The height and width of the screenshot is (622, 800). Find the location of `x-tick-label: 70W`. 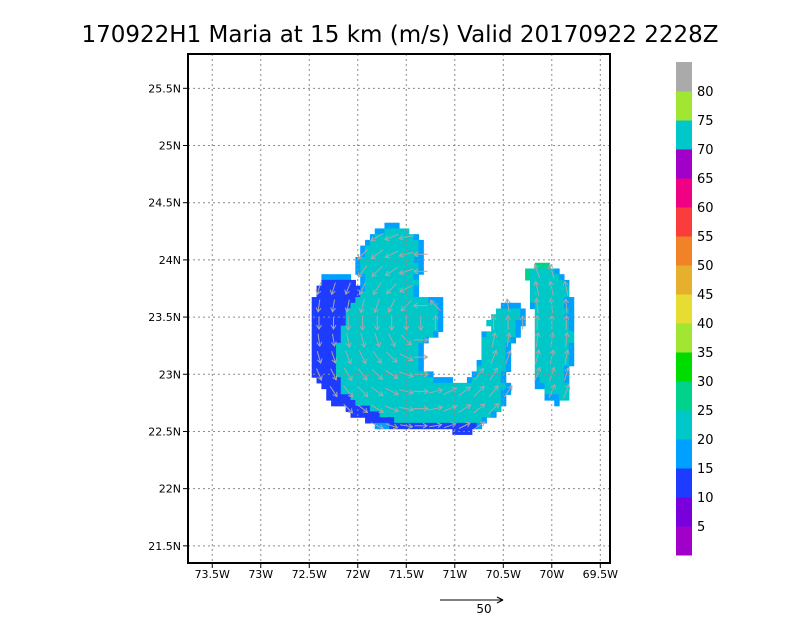

x-tick-label: 70W is located at coordinates (551, 574).